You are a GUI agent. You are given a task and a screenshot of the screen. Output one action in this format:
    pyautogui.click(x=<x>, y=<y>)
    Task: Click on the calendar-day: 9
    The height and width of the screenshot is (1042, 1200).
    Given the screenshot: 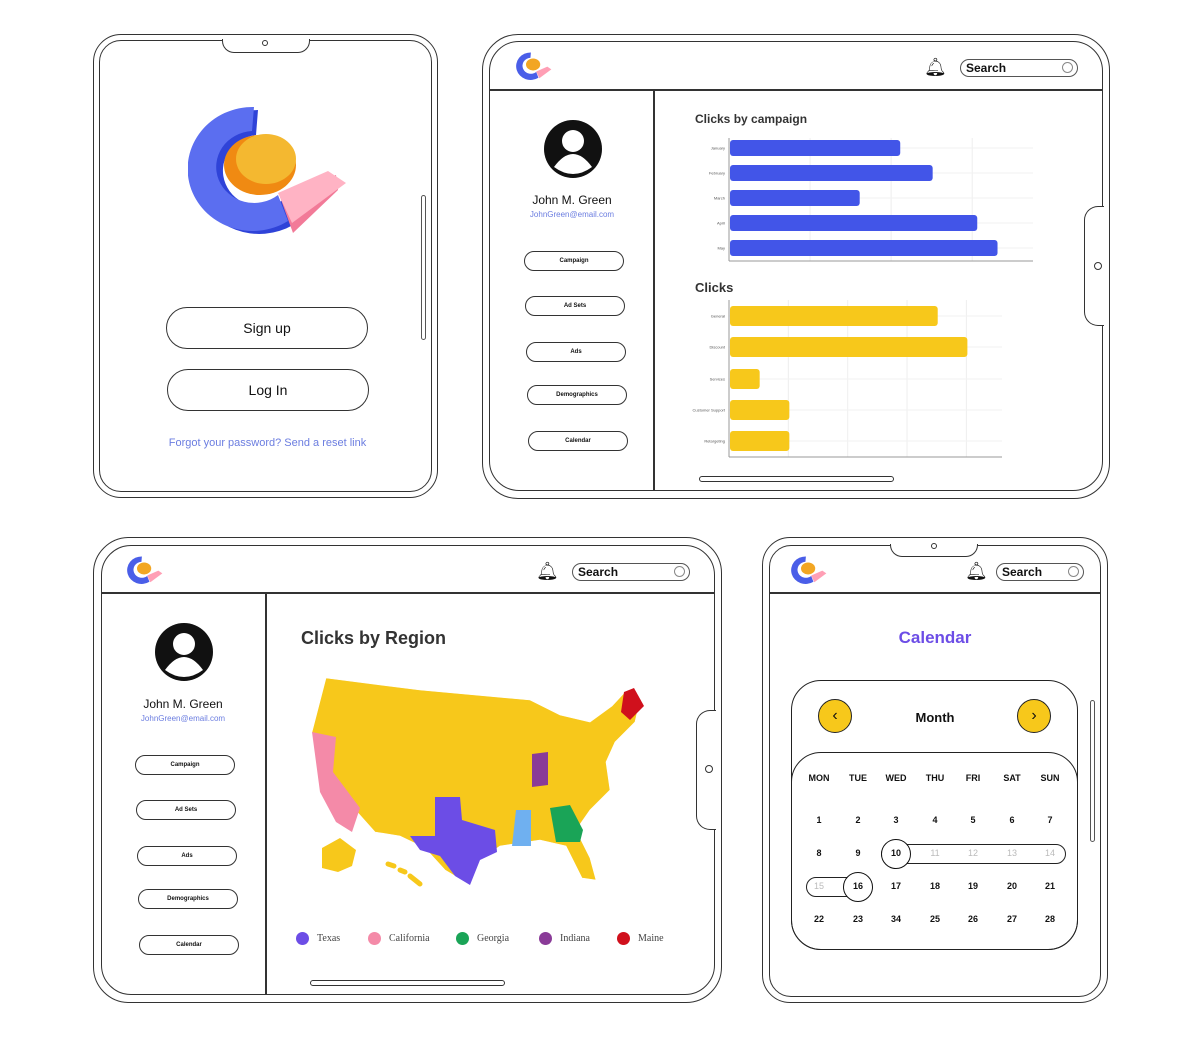 What is the action you would take?
    pyautogui.click(x=858, y=853)
    